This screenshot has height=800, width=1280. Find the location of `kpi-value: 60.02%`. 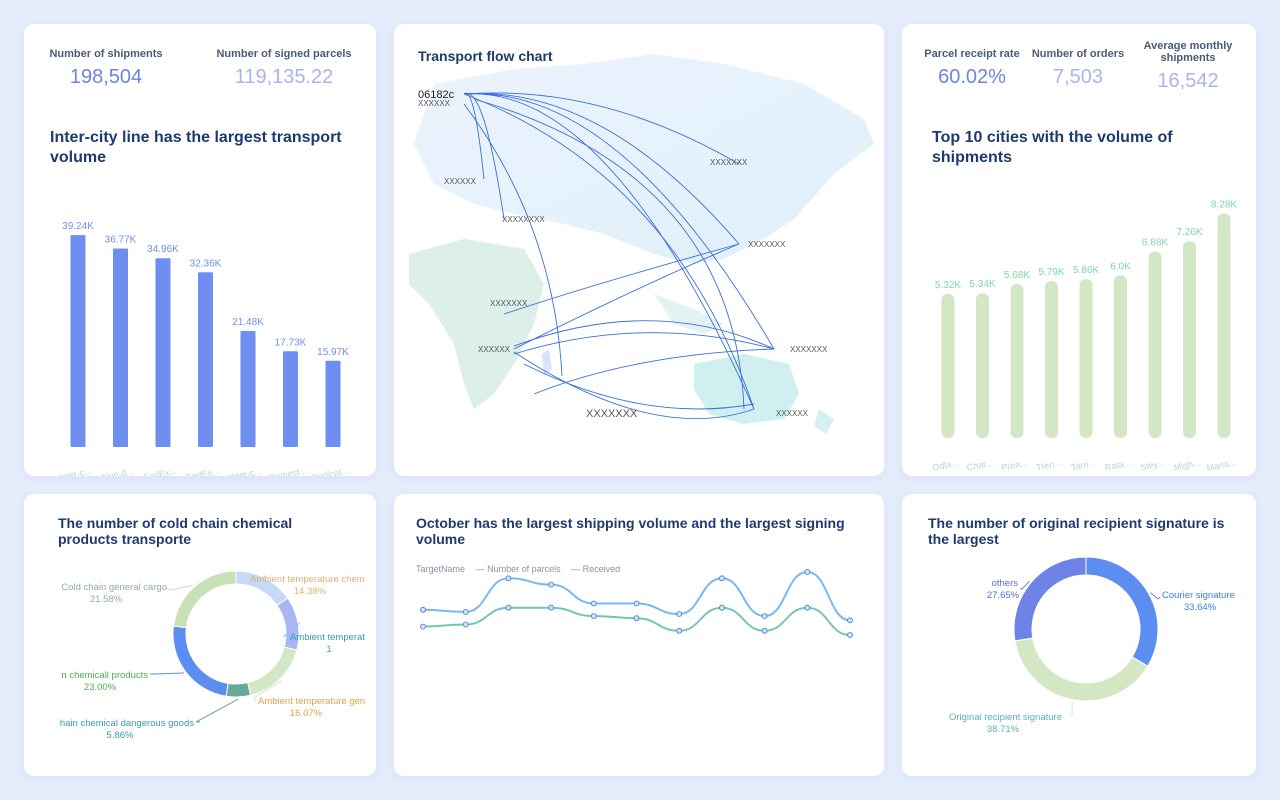

kpi-value: 60.02% is located at coordinates (972, 77).